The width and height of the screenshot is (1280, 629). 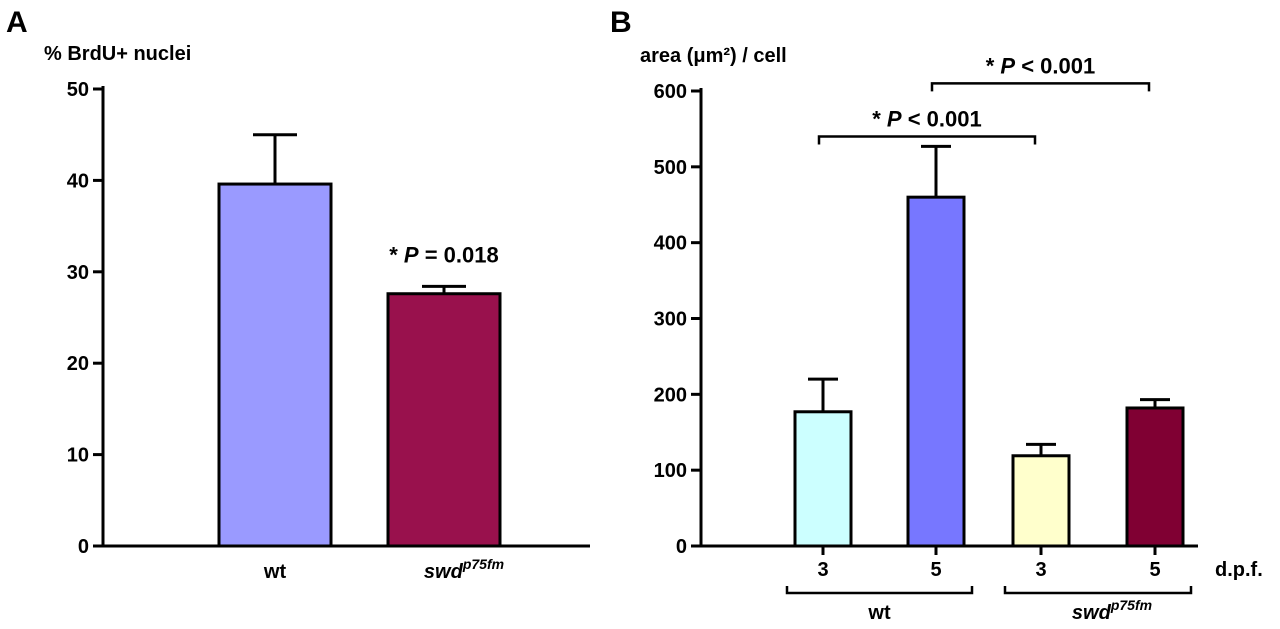 I want to click on panel-a-letter: A, so click(x=17, y=22).